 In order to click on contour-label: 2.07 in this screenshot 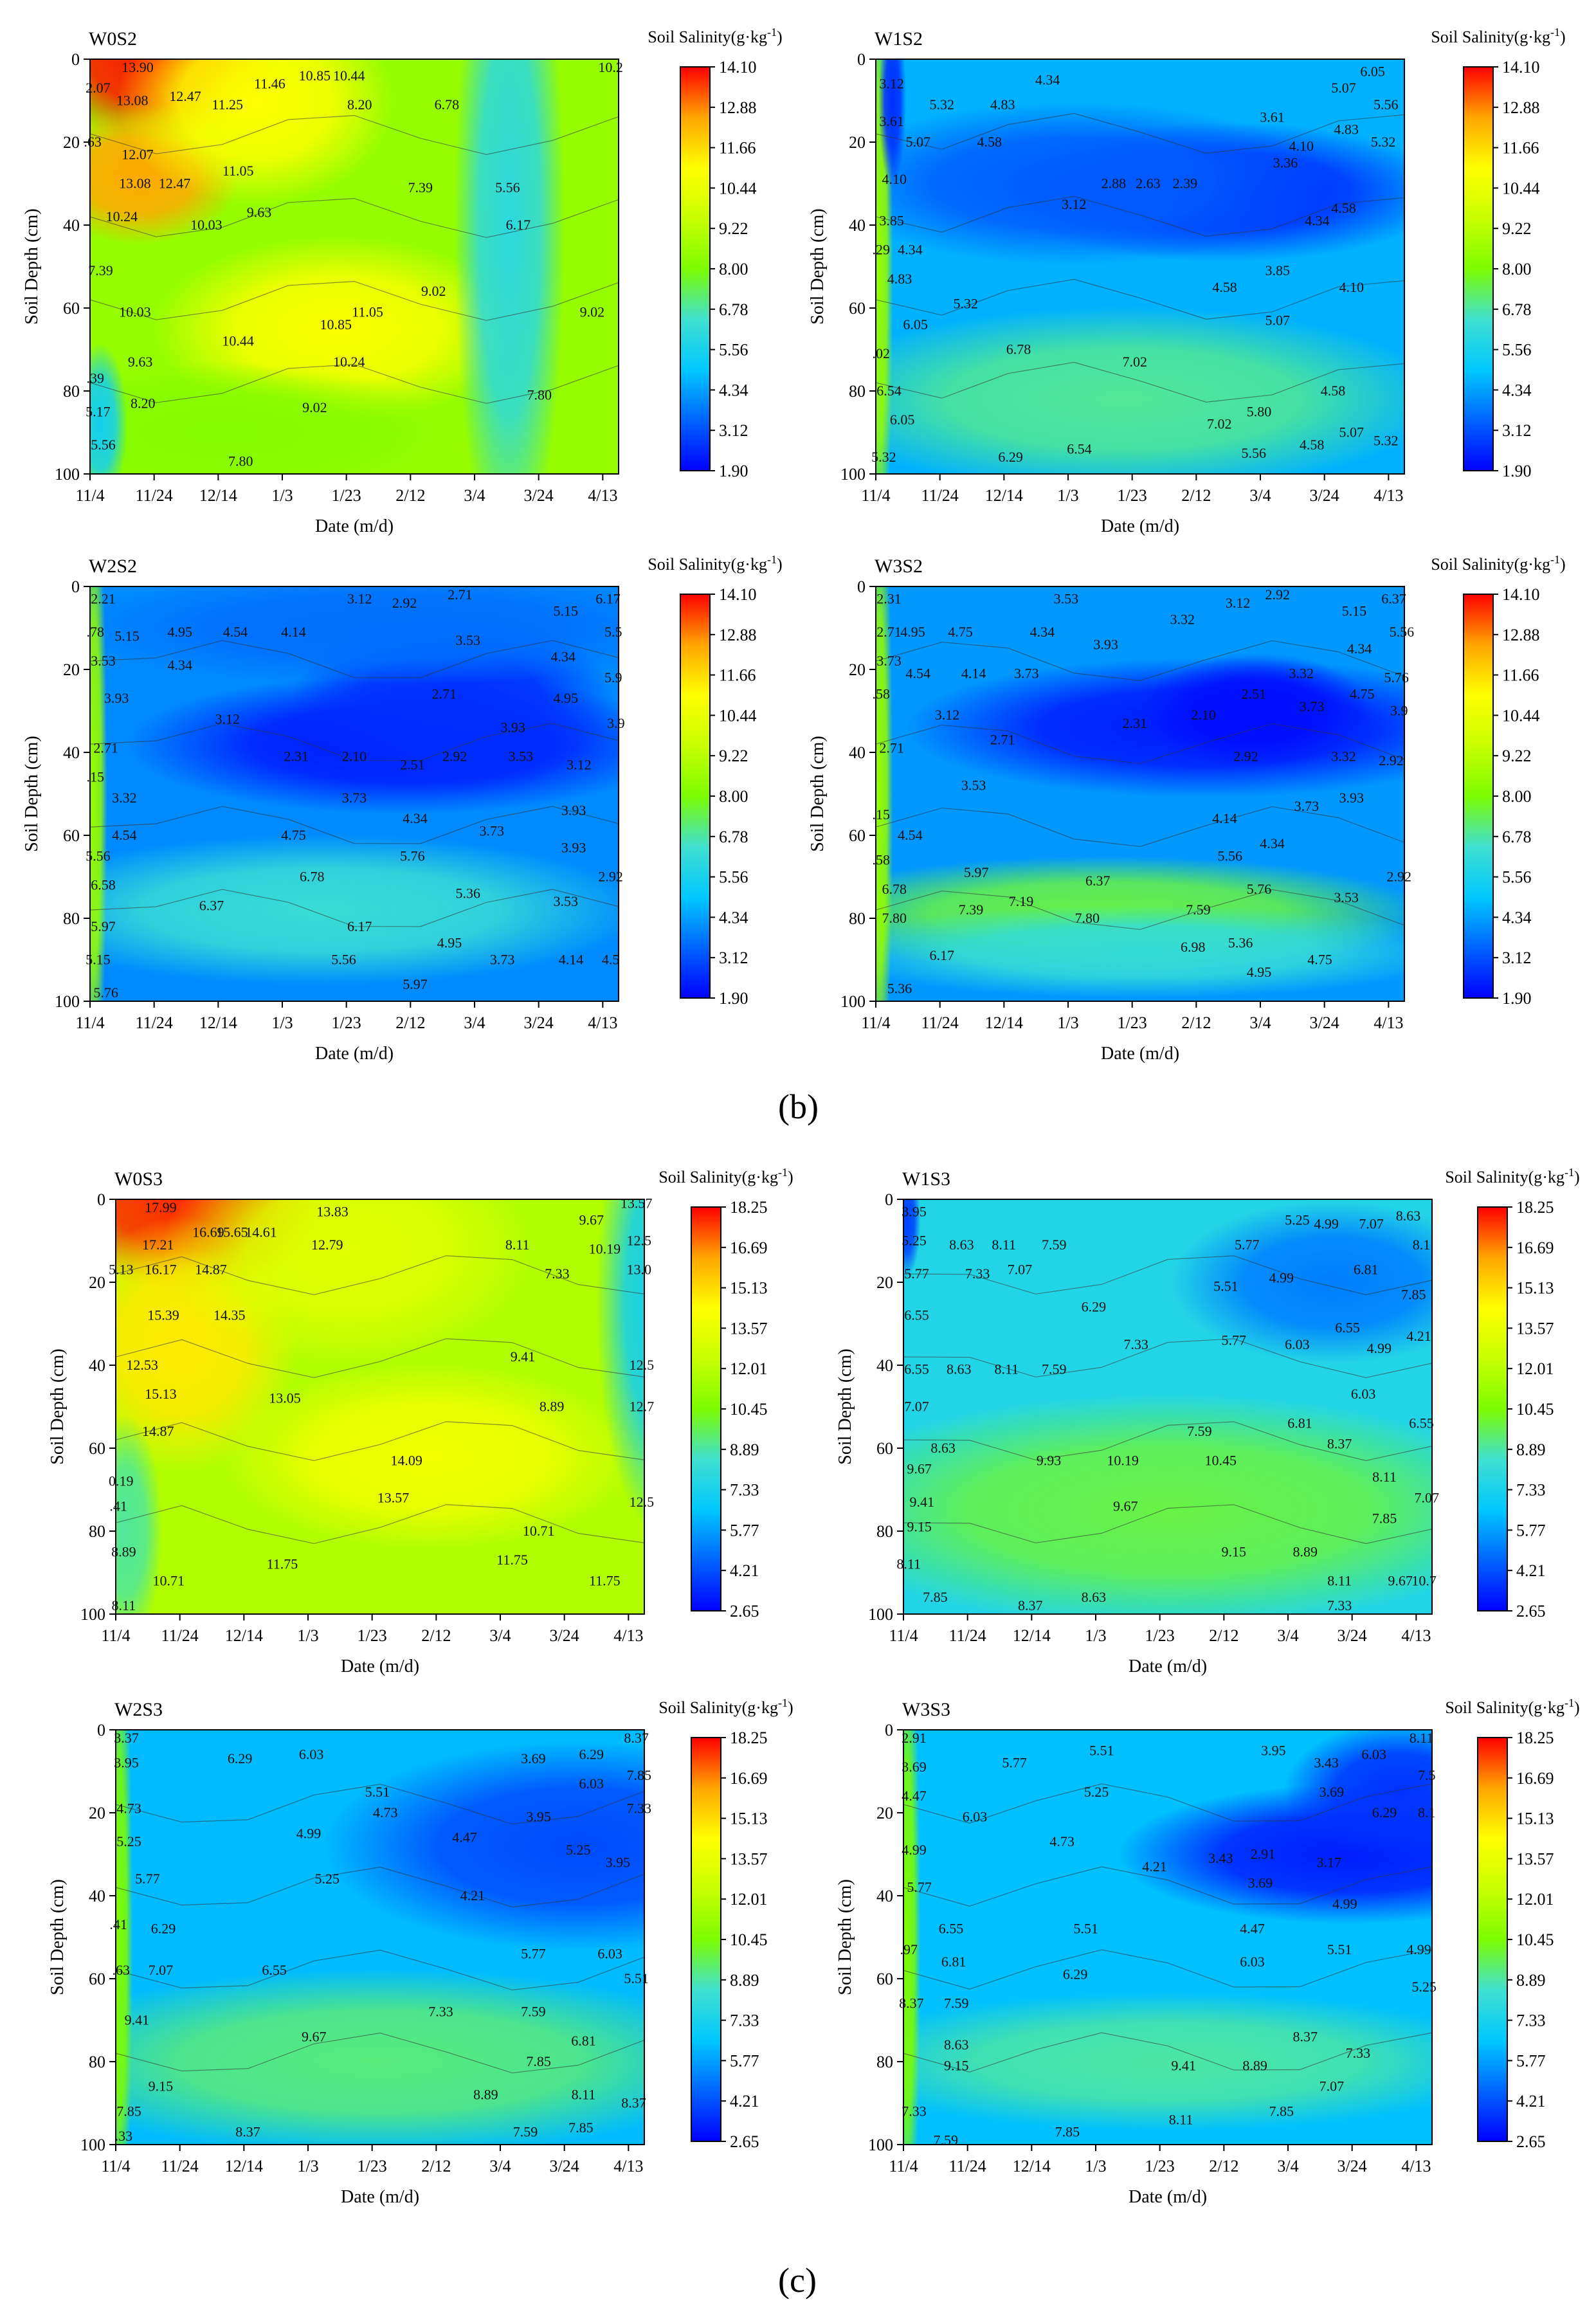, I will do `click(99, 88)`.